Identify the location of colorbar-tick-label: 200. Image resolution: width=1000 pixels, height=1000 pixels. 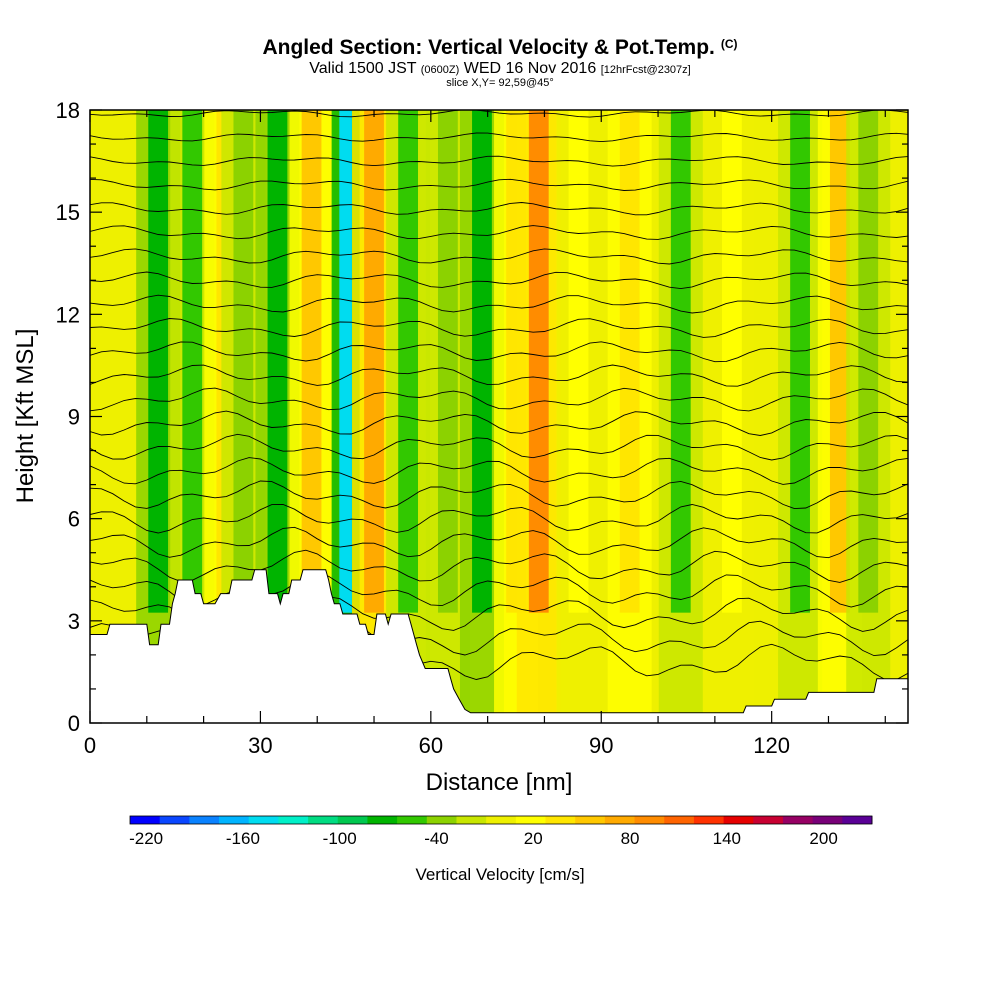
(823, 838).